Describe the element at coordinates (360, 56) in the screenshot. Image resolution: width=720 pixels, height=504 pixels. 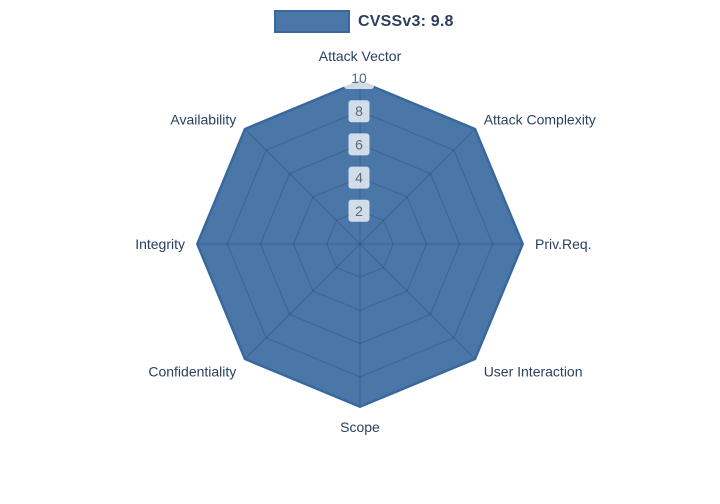
I see `axis-label-attack-vector: Attack Vector` at that location.